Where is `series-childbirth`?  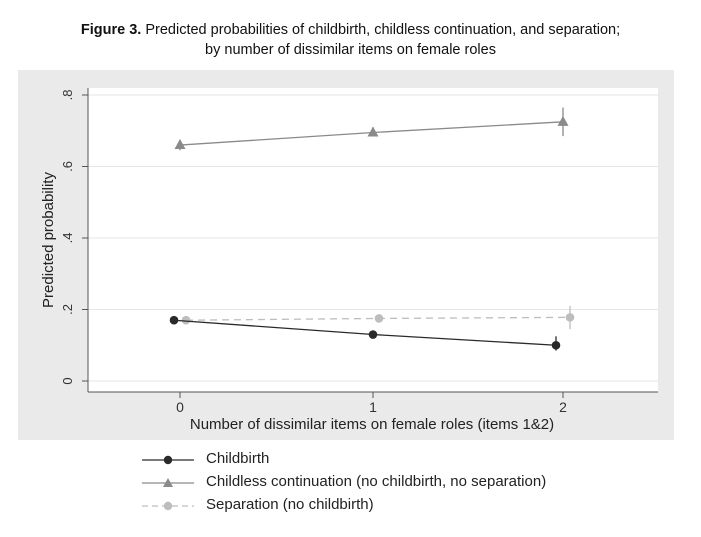
series-childbirth is located at coordinates (365, 333).